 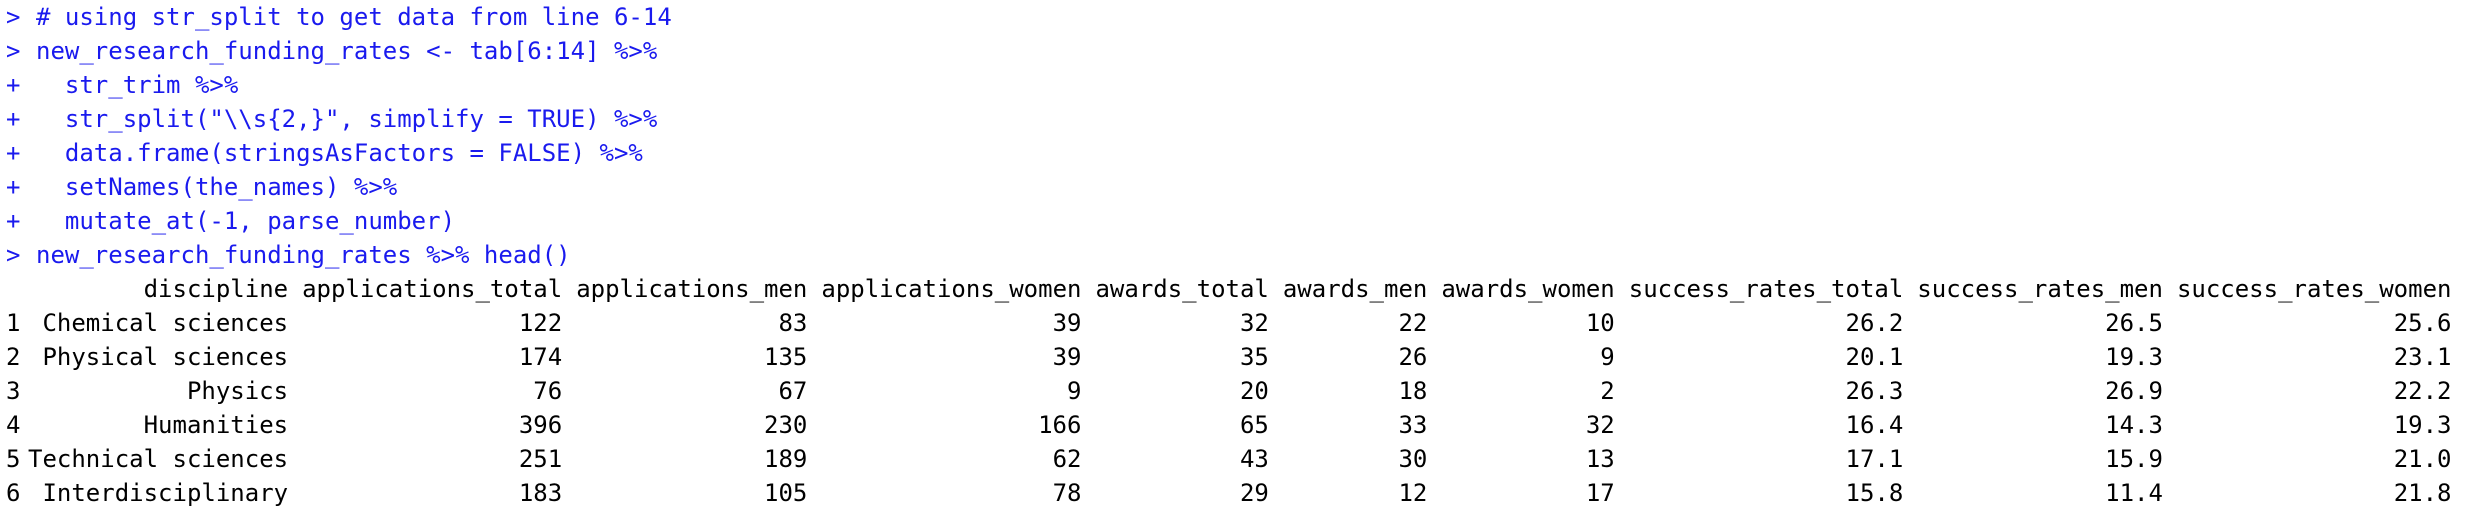 I want to click on table-row: 3 Physics 76 67 9 20 18 2 26.3 26.9 22.2, so click(x=1228, y=391).